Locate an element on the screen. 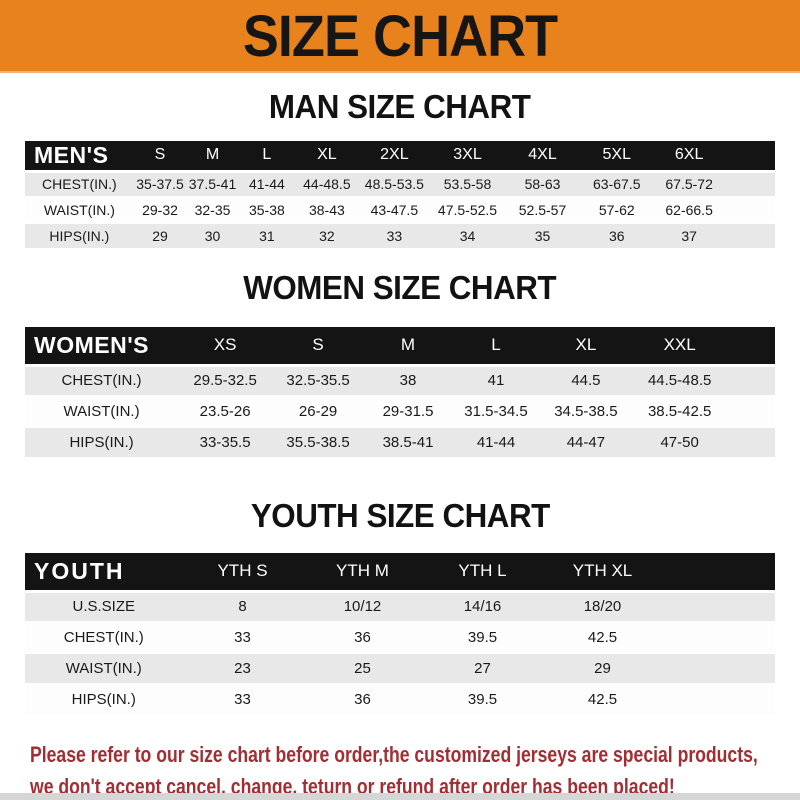  cell-value: 34.5-38.5 is located at coordinates (586, 412).